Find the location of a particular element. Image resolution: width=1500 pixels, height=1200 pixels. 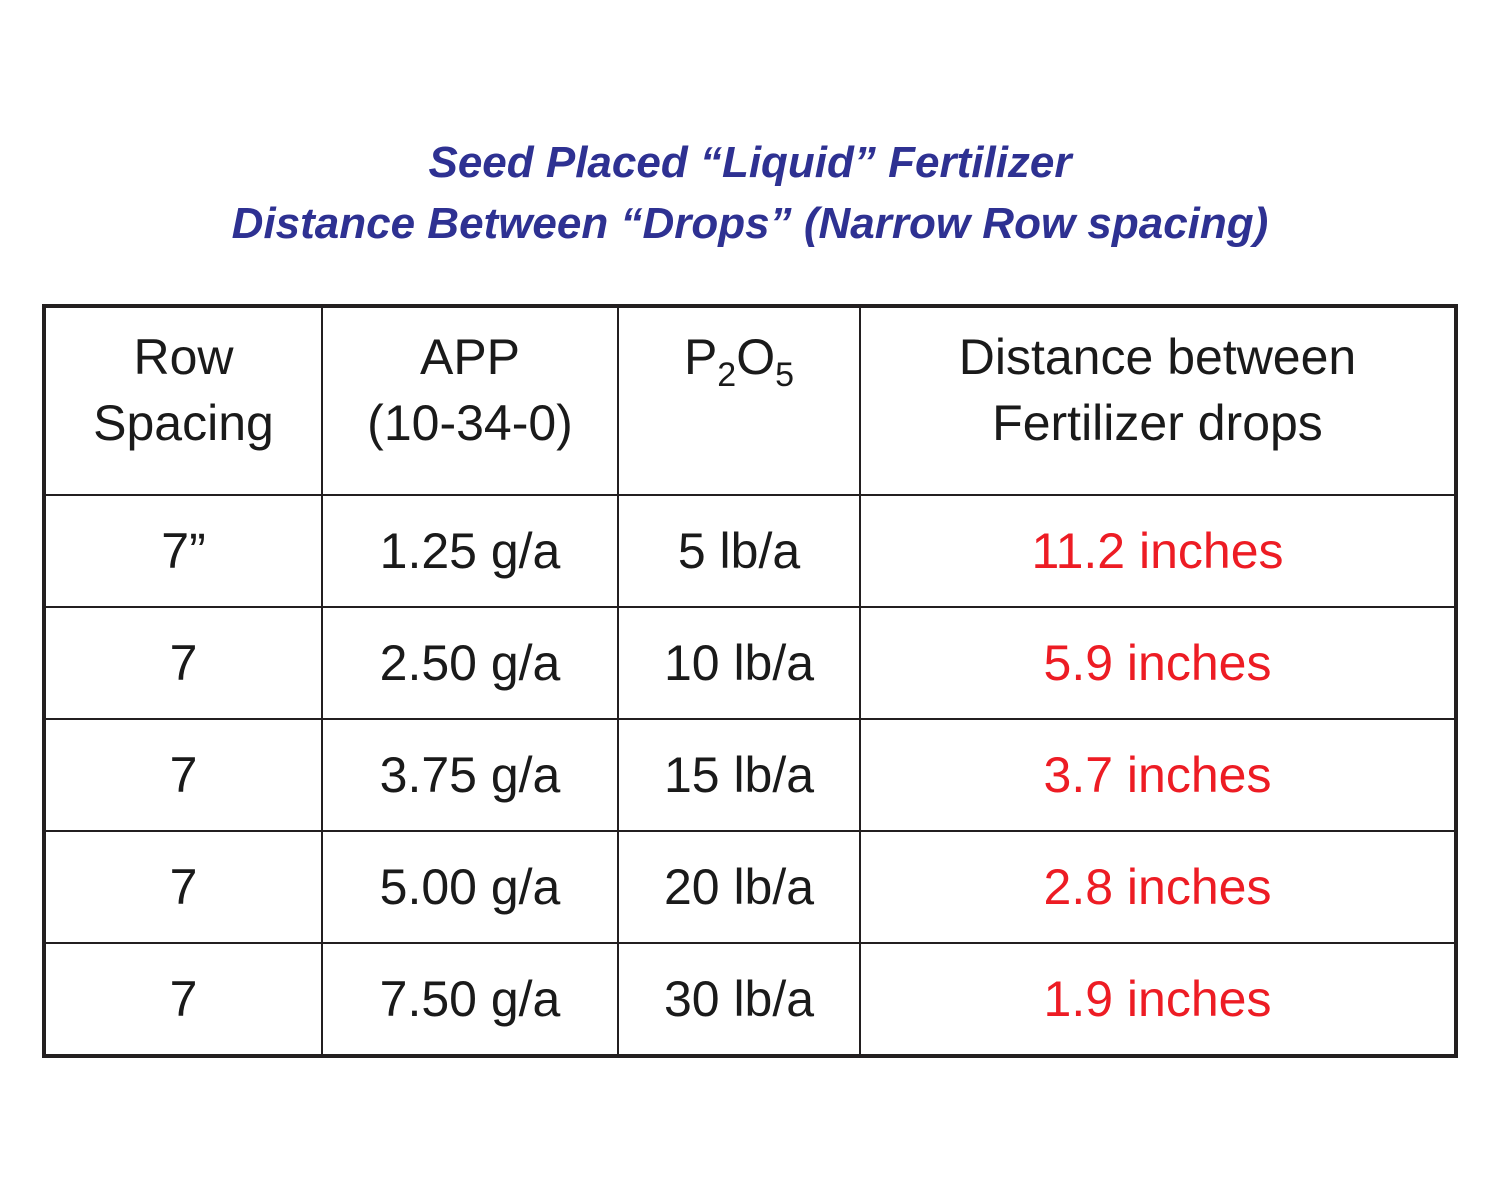

table-row: 7” 1.25 g/a 5 lb/a 11.2 inches is located at coordinates (750, 551).